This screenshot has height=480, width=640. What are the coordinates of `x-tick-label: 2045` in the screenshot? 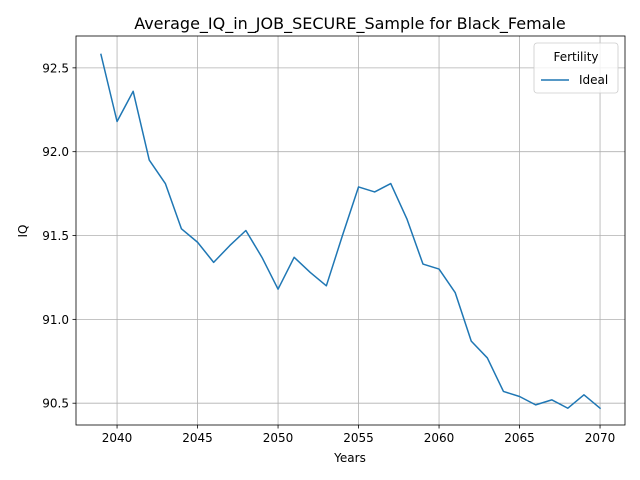 It's located at (197, 438).